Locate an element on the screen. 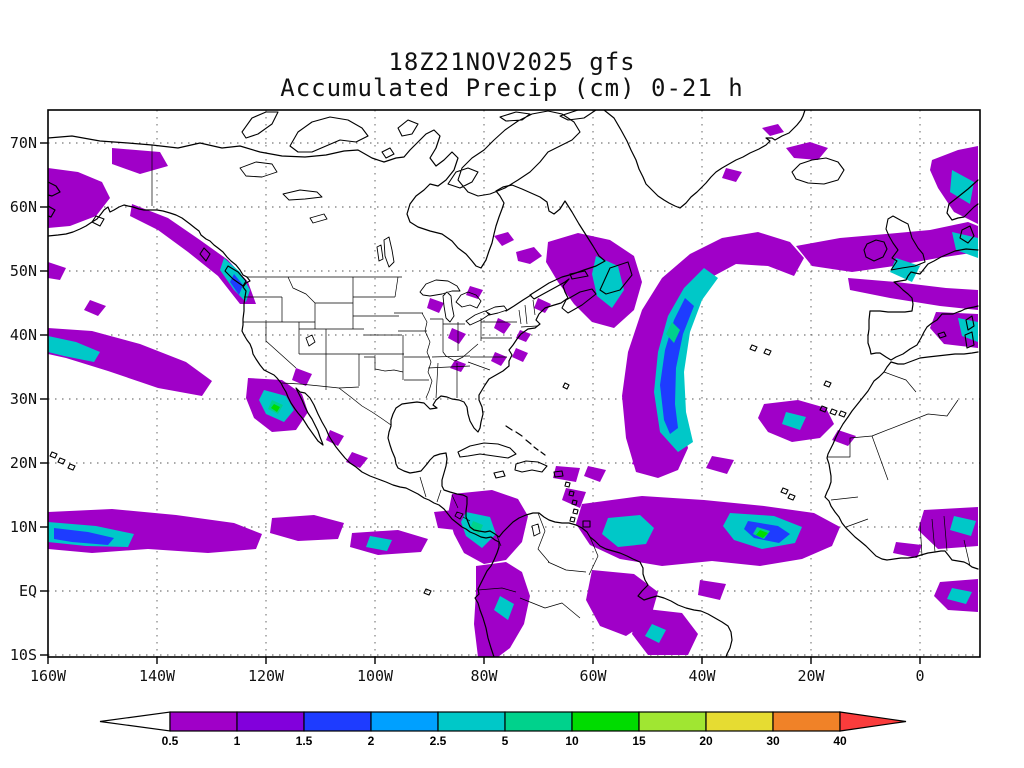 The image size is (1024, 768). colorbar-below-min-arrow is located at coordinates (135, 721).